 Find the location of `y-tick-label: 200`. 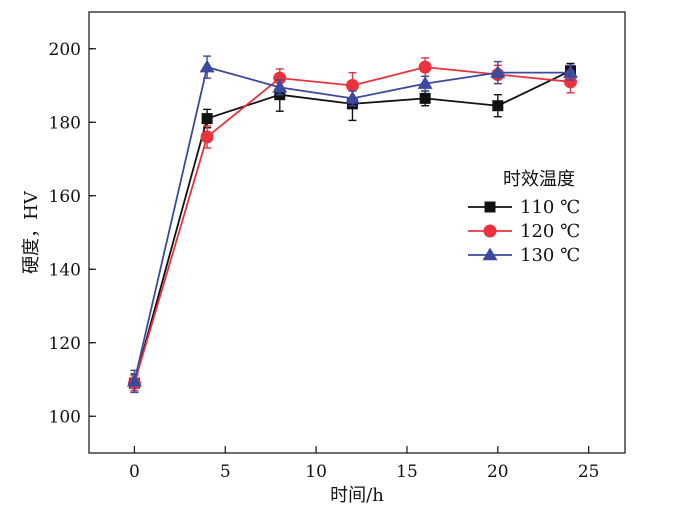

y-tick-label: 200 is located at coordinates (65, 50).